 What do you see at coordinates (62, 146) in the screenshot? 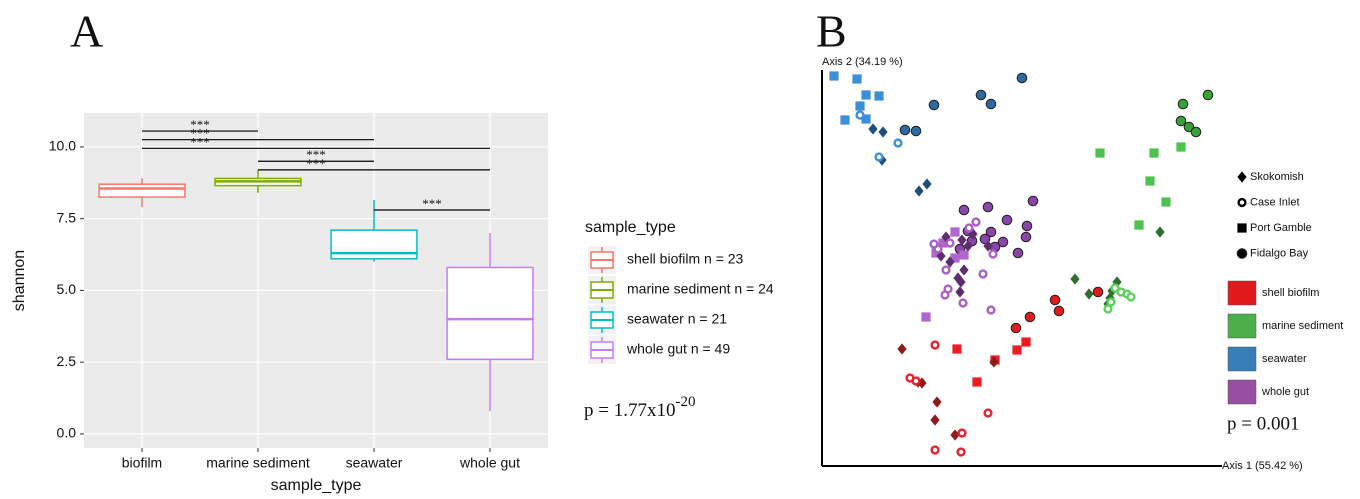
I see `y-tick-label: 10.0` at bounding box center [62, 146].